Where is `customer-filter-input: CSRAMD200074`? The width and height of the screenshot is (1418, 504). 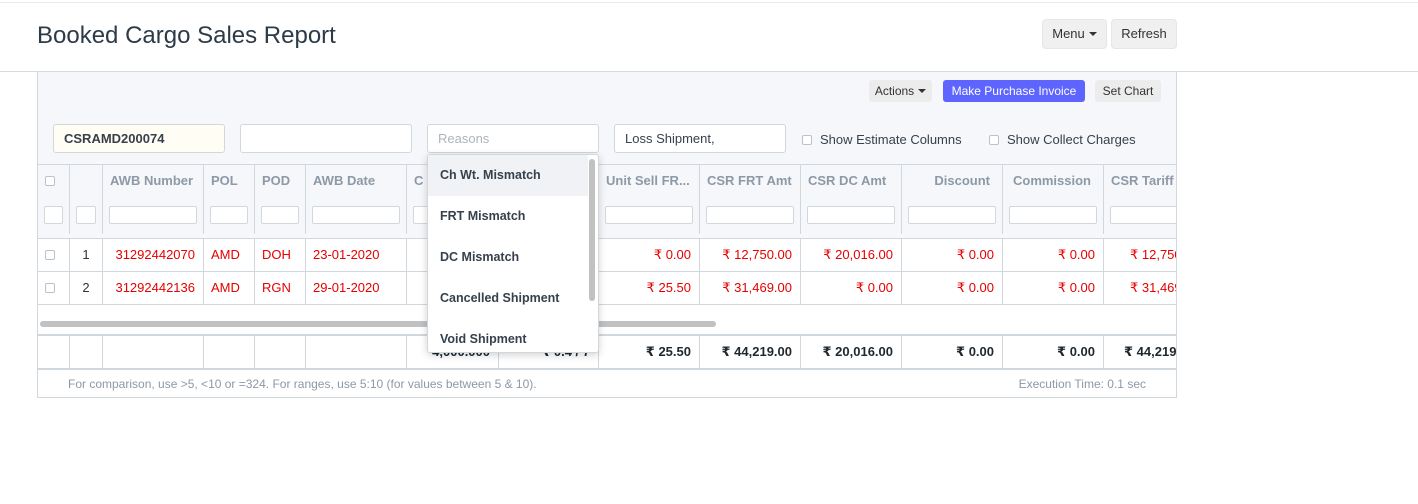
customer-filter-input: CSRAMD200074 is located at coordinates (139, 138).